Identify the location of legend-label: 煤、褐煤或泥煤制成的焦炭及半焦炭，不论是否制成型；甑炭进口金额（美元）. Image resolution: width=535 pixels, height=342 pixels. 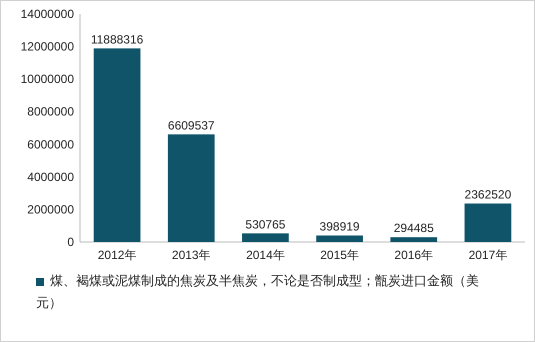
(257, 291).